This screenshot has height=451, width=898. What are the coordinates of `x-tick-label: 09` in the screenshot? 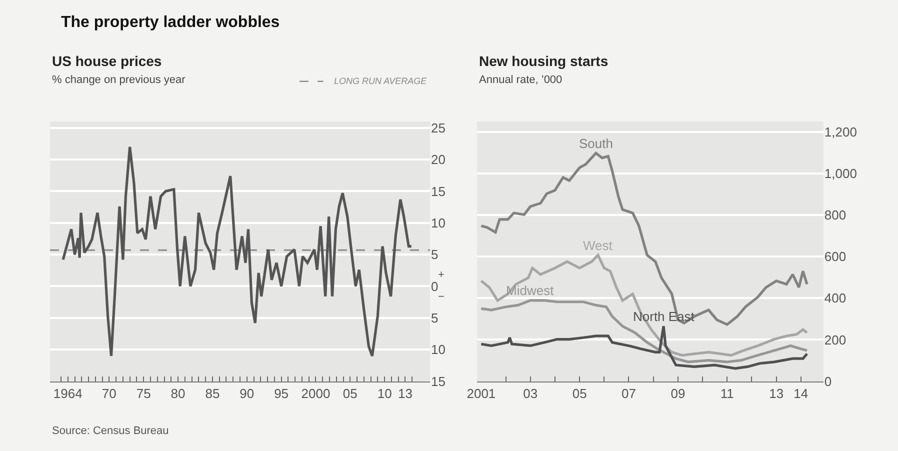 It's located at (678, 393).